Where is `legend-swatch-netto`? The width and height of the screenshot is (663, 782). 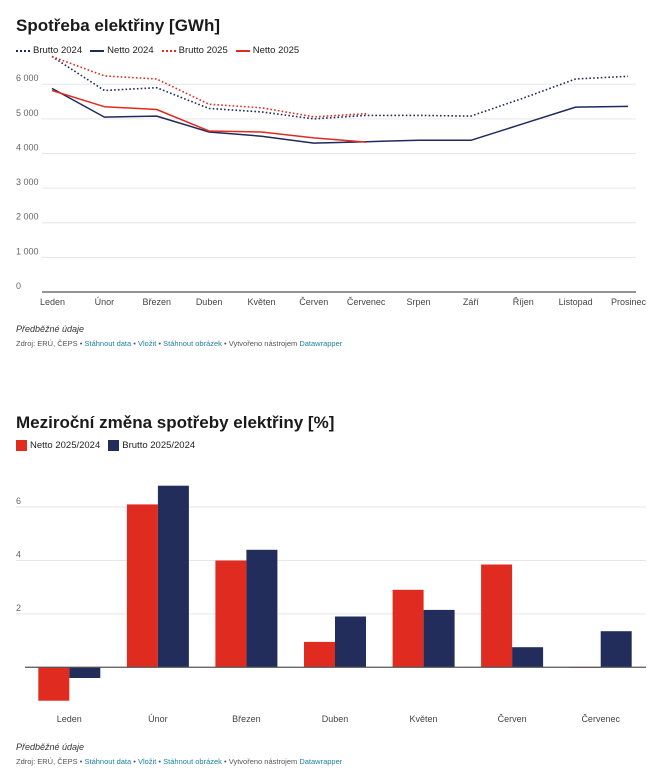 legend-swatch-netto is located at coordinates (21, 445).